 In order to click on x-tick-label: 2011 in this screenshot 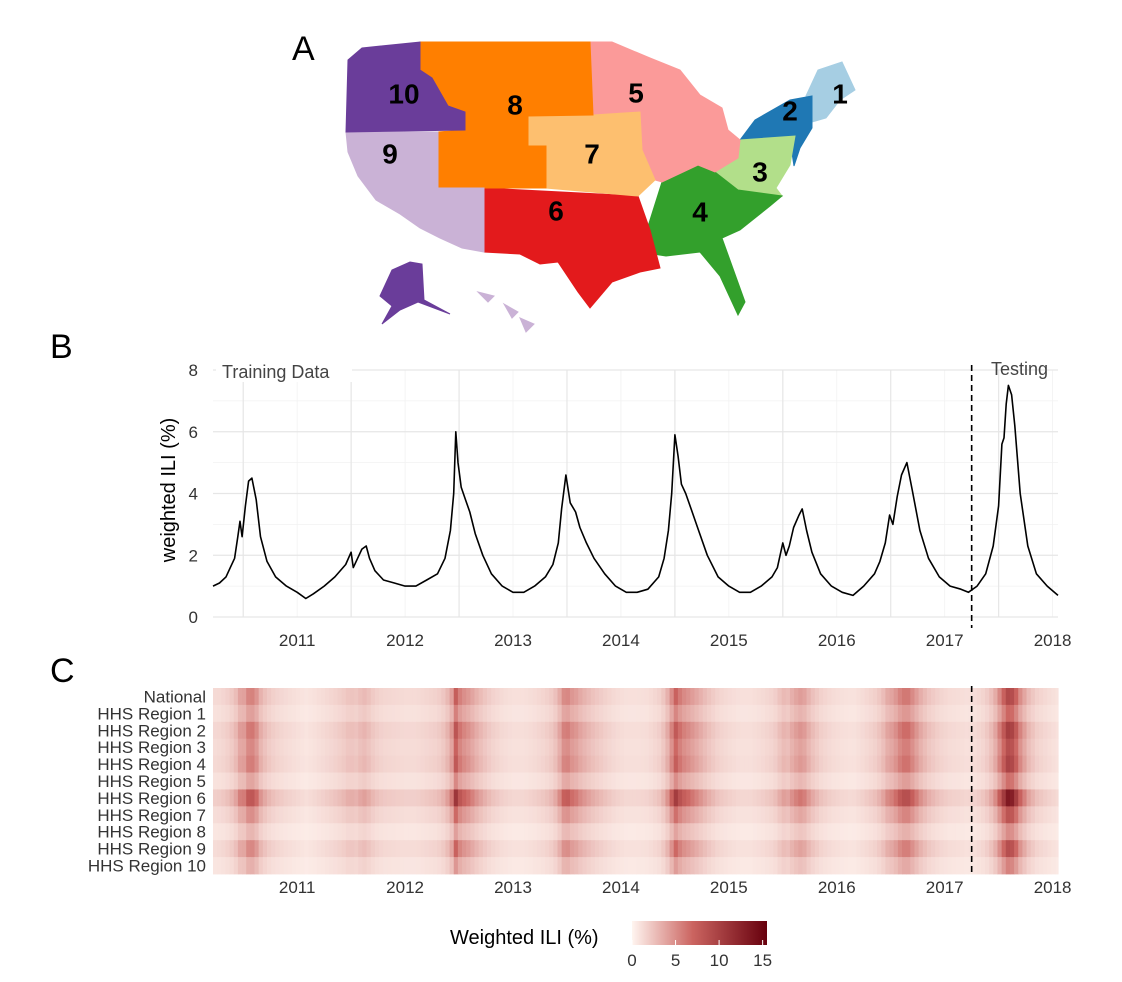, I will do `click(297, 640)`.